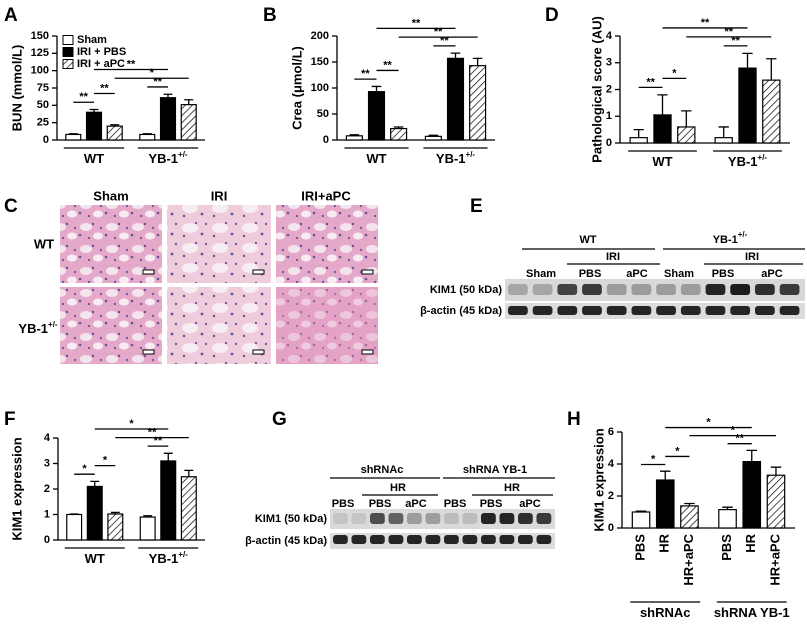 The height and width of the screenshot is (624, 807). Describe the element at coordinates (47, 463) in the screenshot. I see `y-tick-label: 3` at that location.